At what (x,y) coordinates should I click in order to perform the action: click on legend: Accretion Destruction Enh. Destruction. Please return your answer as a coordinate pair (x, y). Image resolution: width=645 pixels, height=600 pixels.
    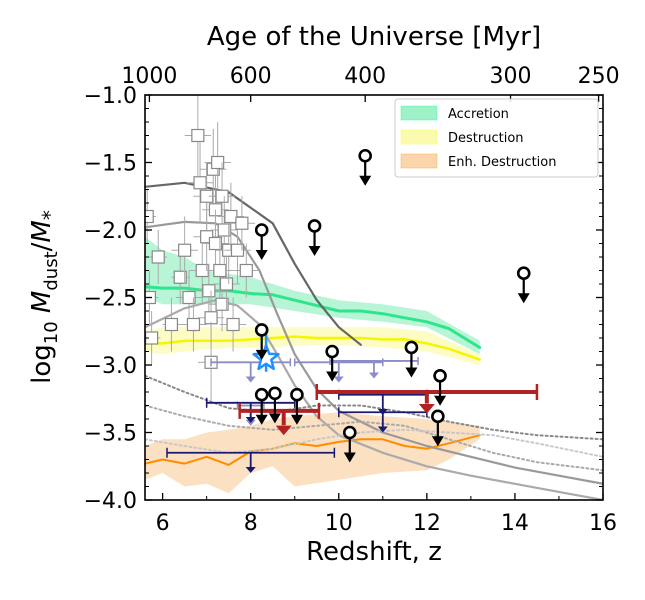
    Looking at the image, I should click on (496, 138).